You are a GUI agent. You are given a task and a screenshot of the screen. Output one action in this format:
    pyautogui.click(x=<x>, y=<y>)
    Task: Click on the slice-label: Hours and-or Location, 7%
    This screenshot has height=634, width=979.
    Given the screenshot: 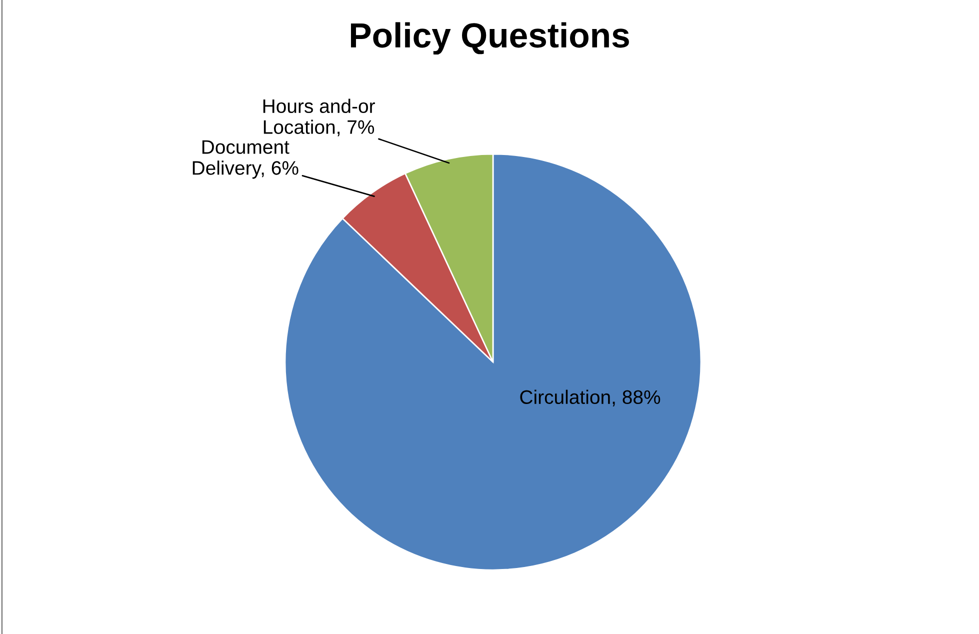 What is the action you would take?
    pyautogui.click(x=319, y=117)
    